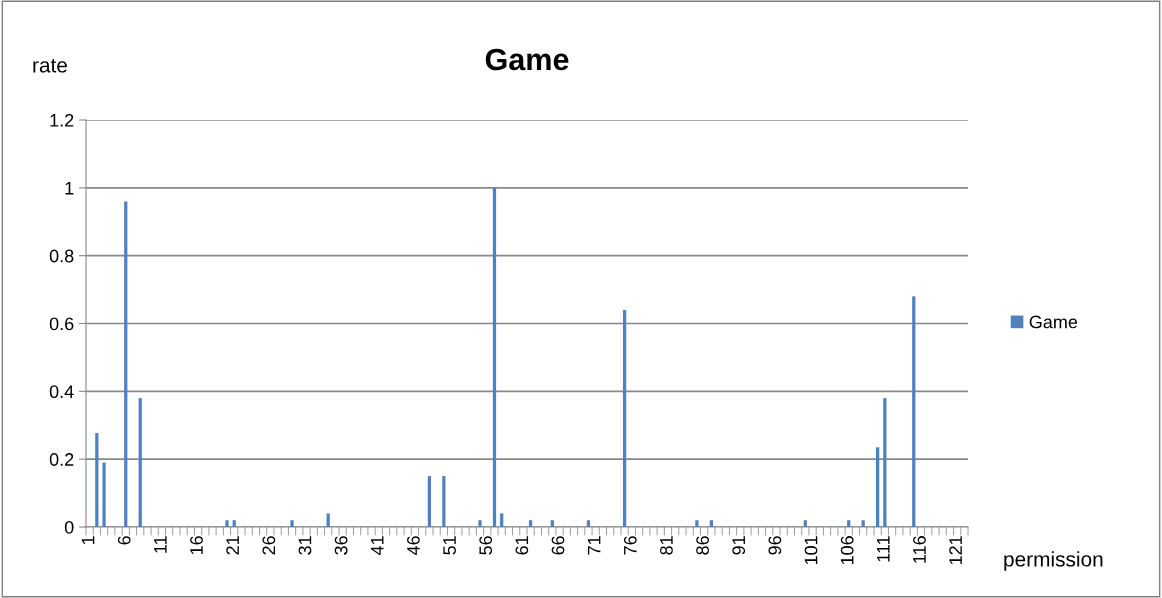  Describe the element at coordinates (955, 550) in the screenshot. I see `x-tick-label: 121` at that location.